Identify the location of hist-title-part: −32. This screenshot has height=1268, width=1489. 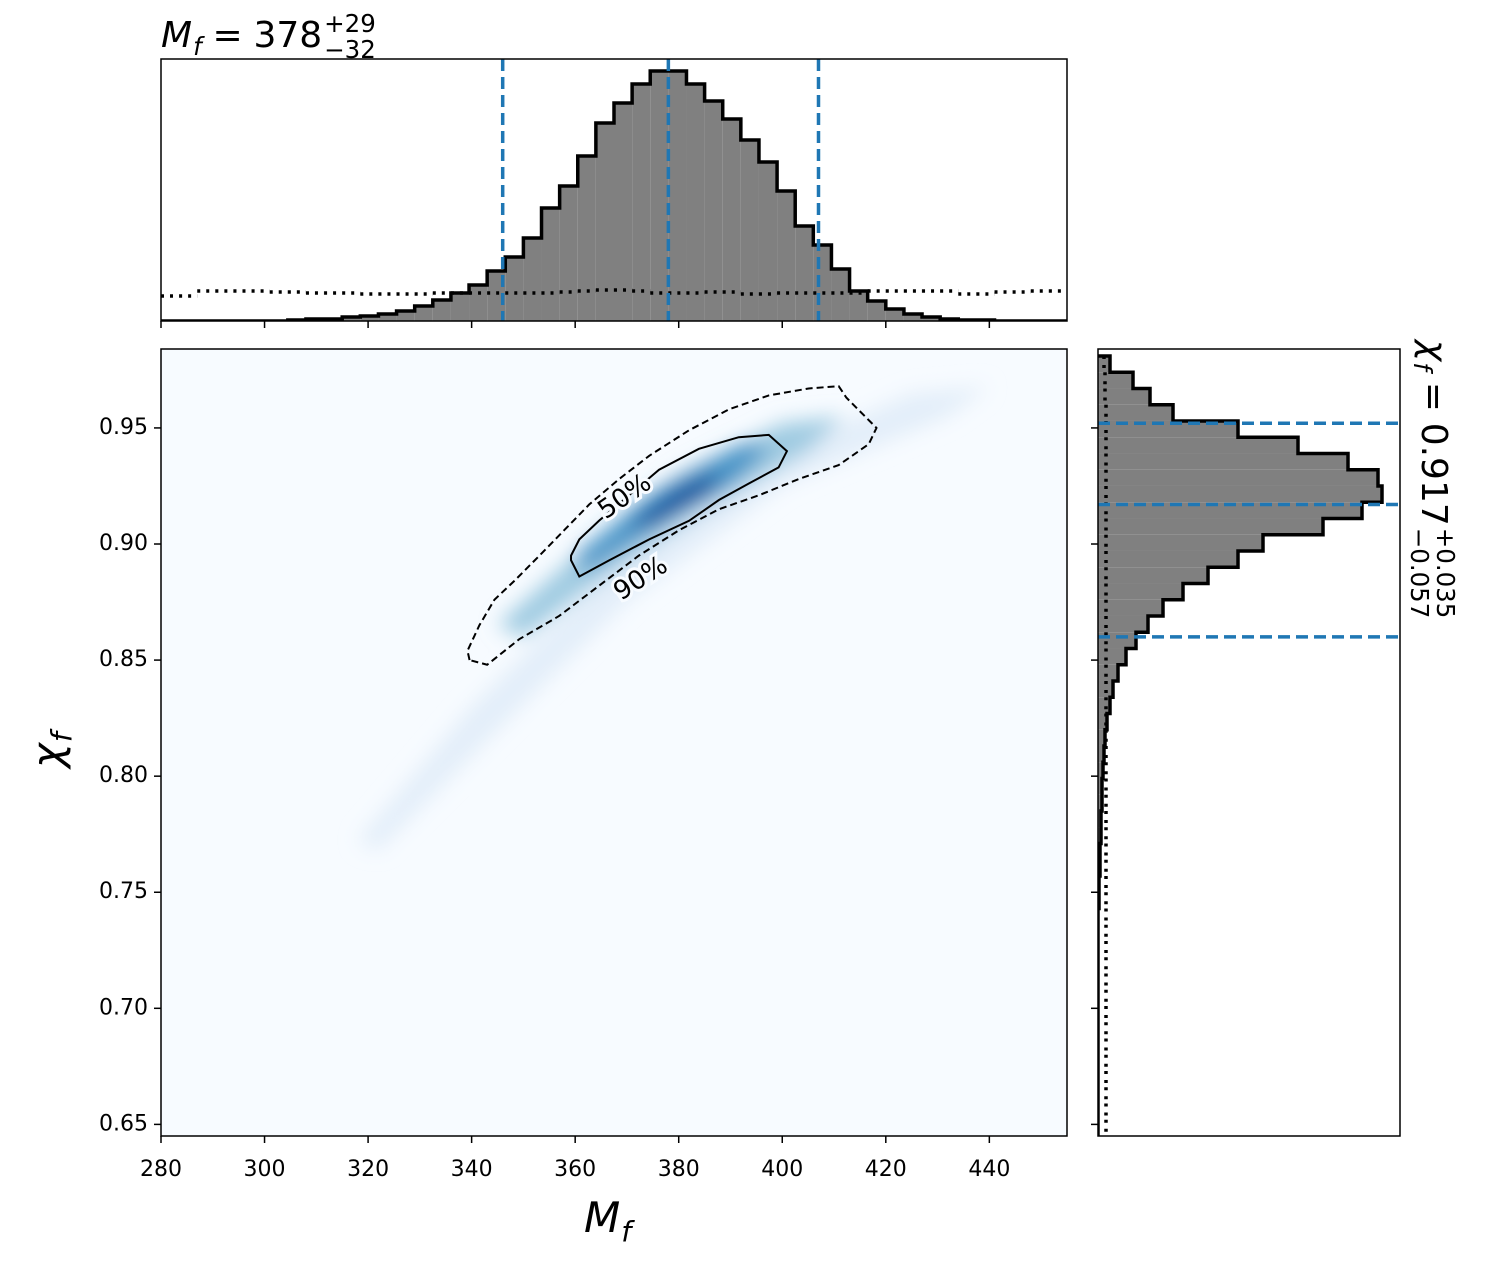
(350, 49).